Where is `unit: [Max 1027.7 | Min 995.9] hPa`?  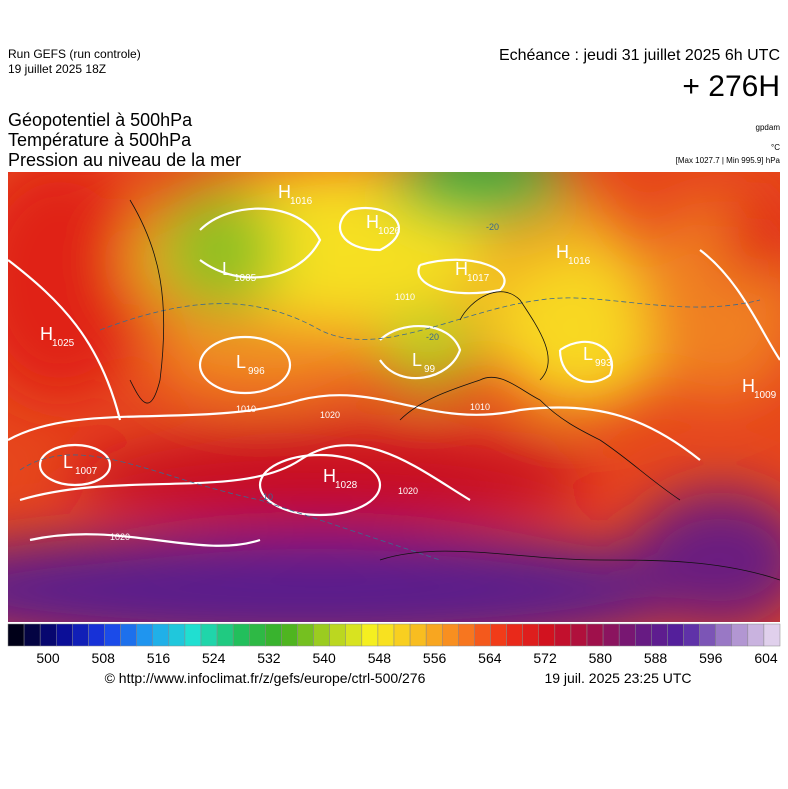 unit: [Max 1027.7 | Min 995.9] hPa is located at coordinates (728, 160).